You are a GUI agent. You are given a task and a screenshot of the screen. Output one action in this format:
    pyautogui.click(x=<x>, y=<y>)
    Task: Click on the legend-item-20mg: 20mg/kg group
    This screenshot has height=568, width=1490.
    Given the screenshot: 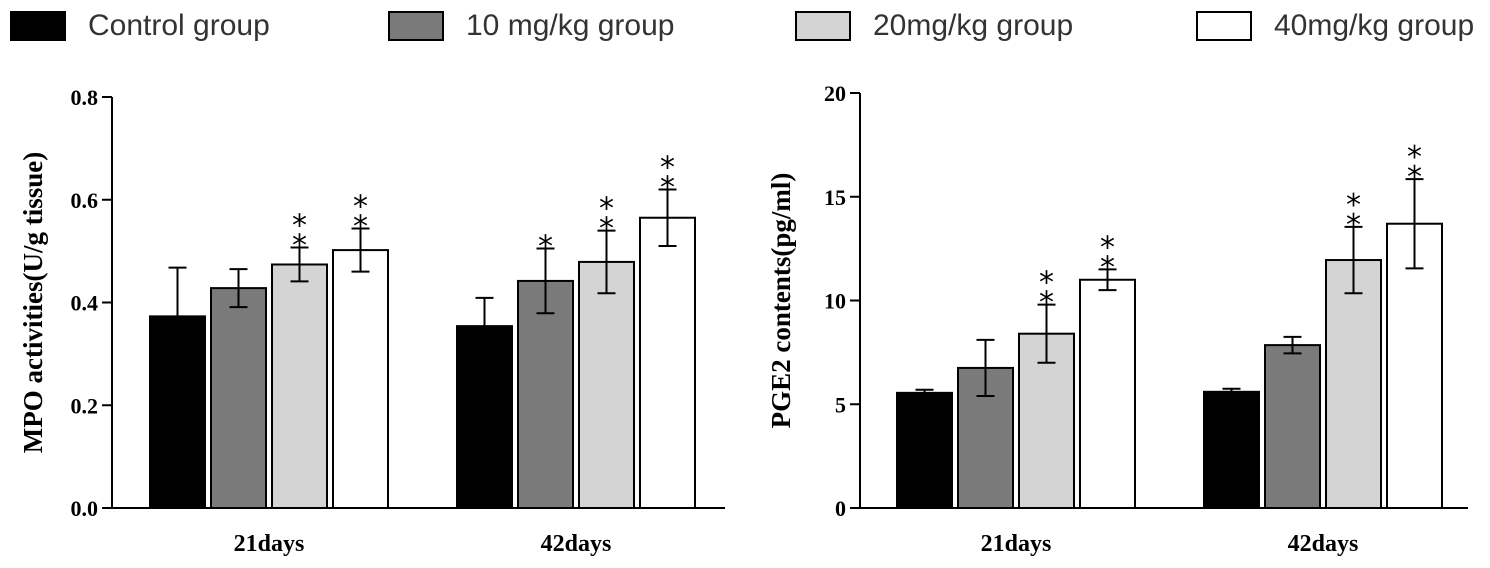 What is the action you would take?
    pyautogui.click(x=934, y=26)
    